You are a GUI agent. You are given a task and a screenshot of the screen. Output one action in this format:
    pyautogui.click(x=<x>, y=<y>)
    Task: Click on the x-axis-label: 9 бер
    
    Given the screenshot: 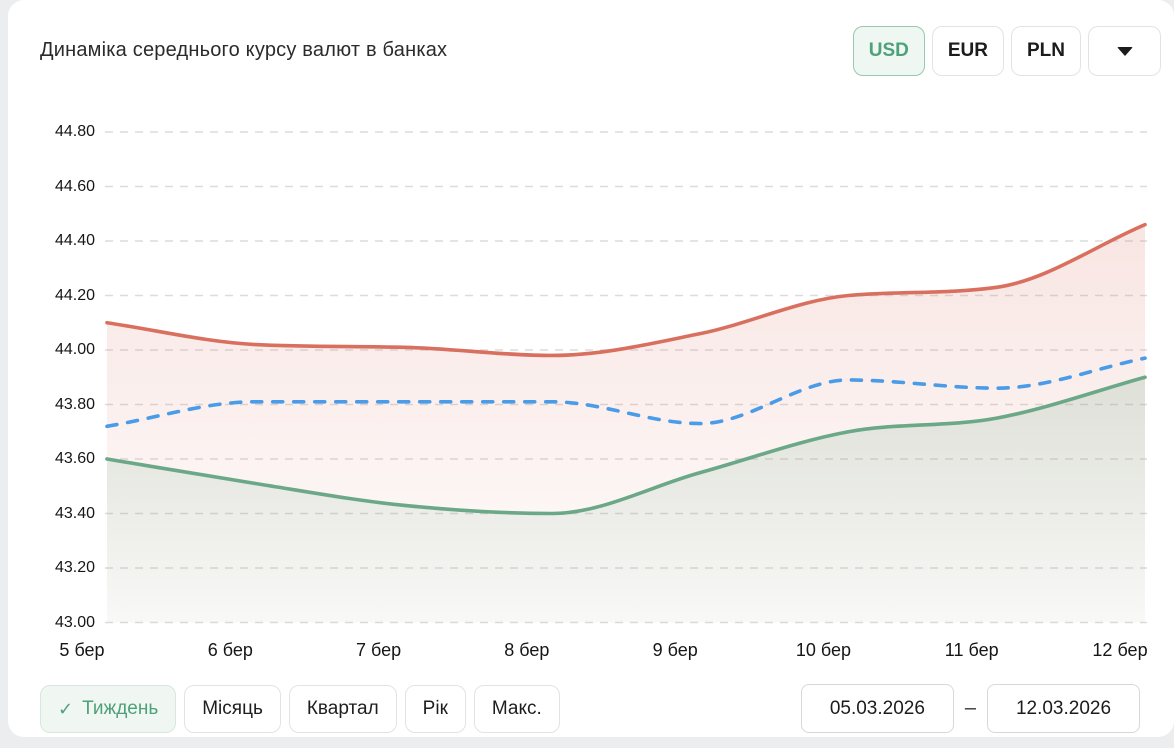 What is the action you would take?
    pyautogui.click(x=675, y=650)
    